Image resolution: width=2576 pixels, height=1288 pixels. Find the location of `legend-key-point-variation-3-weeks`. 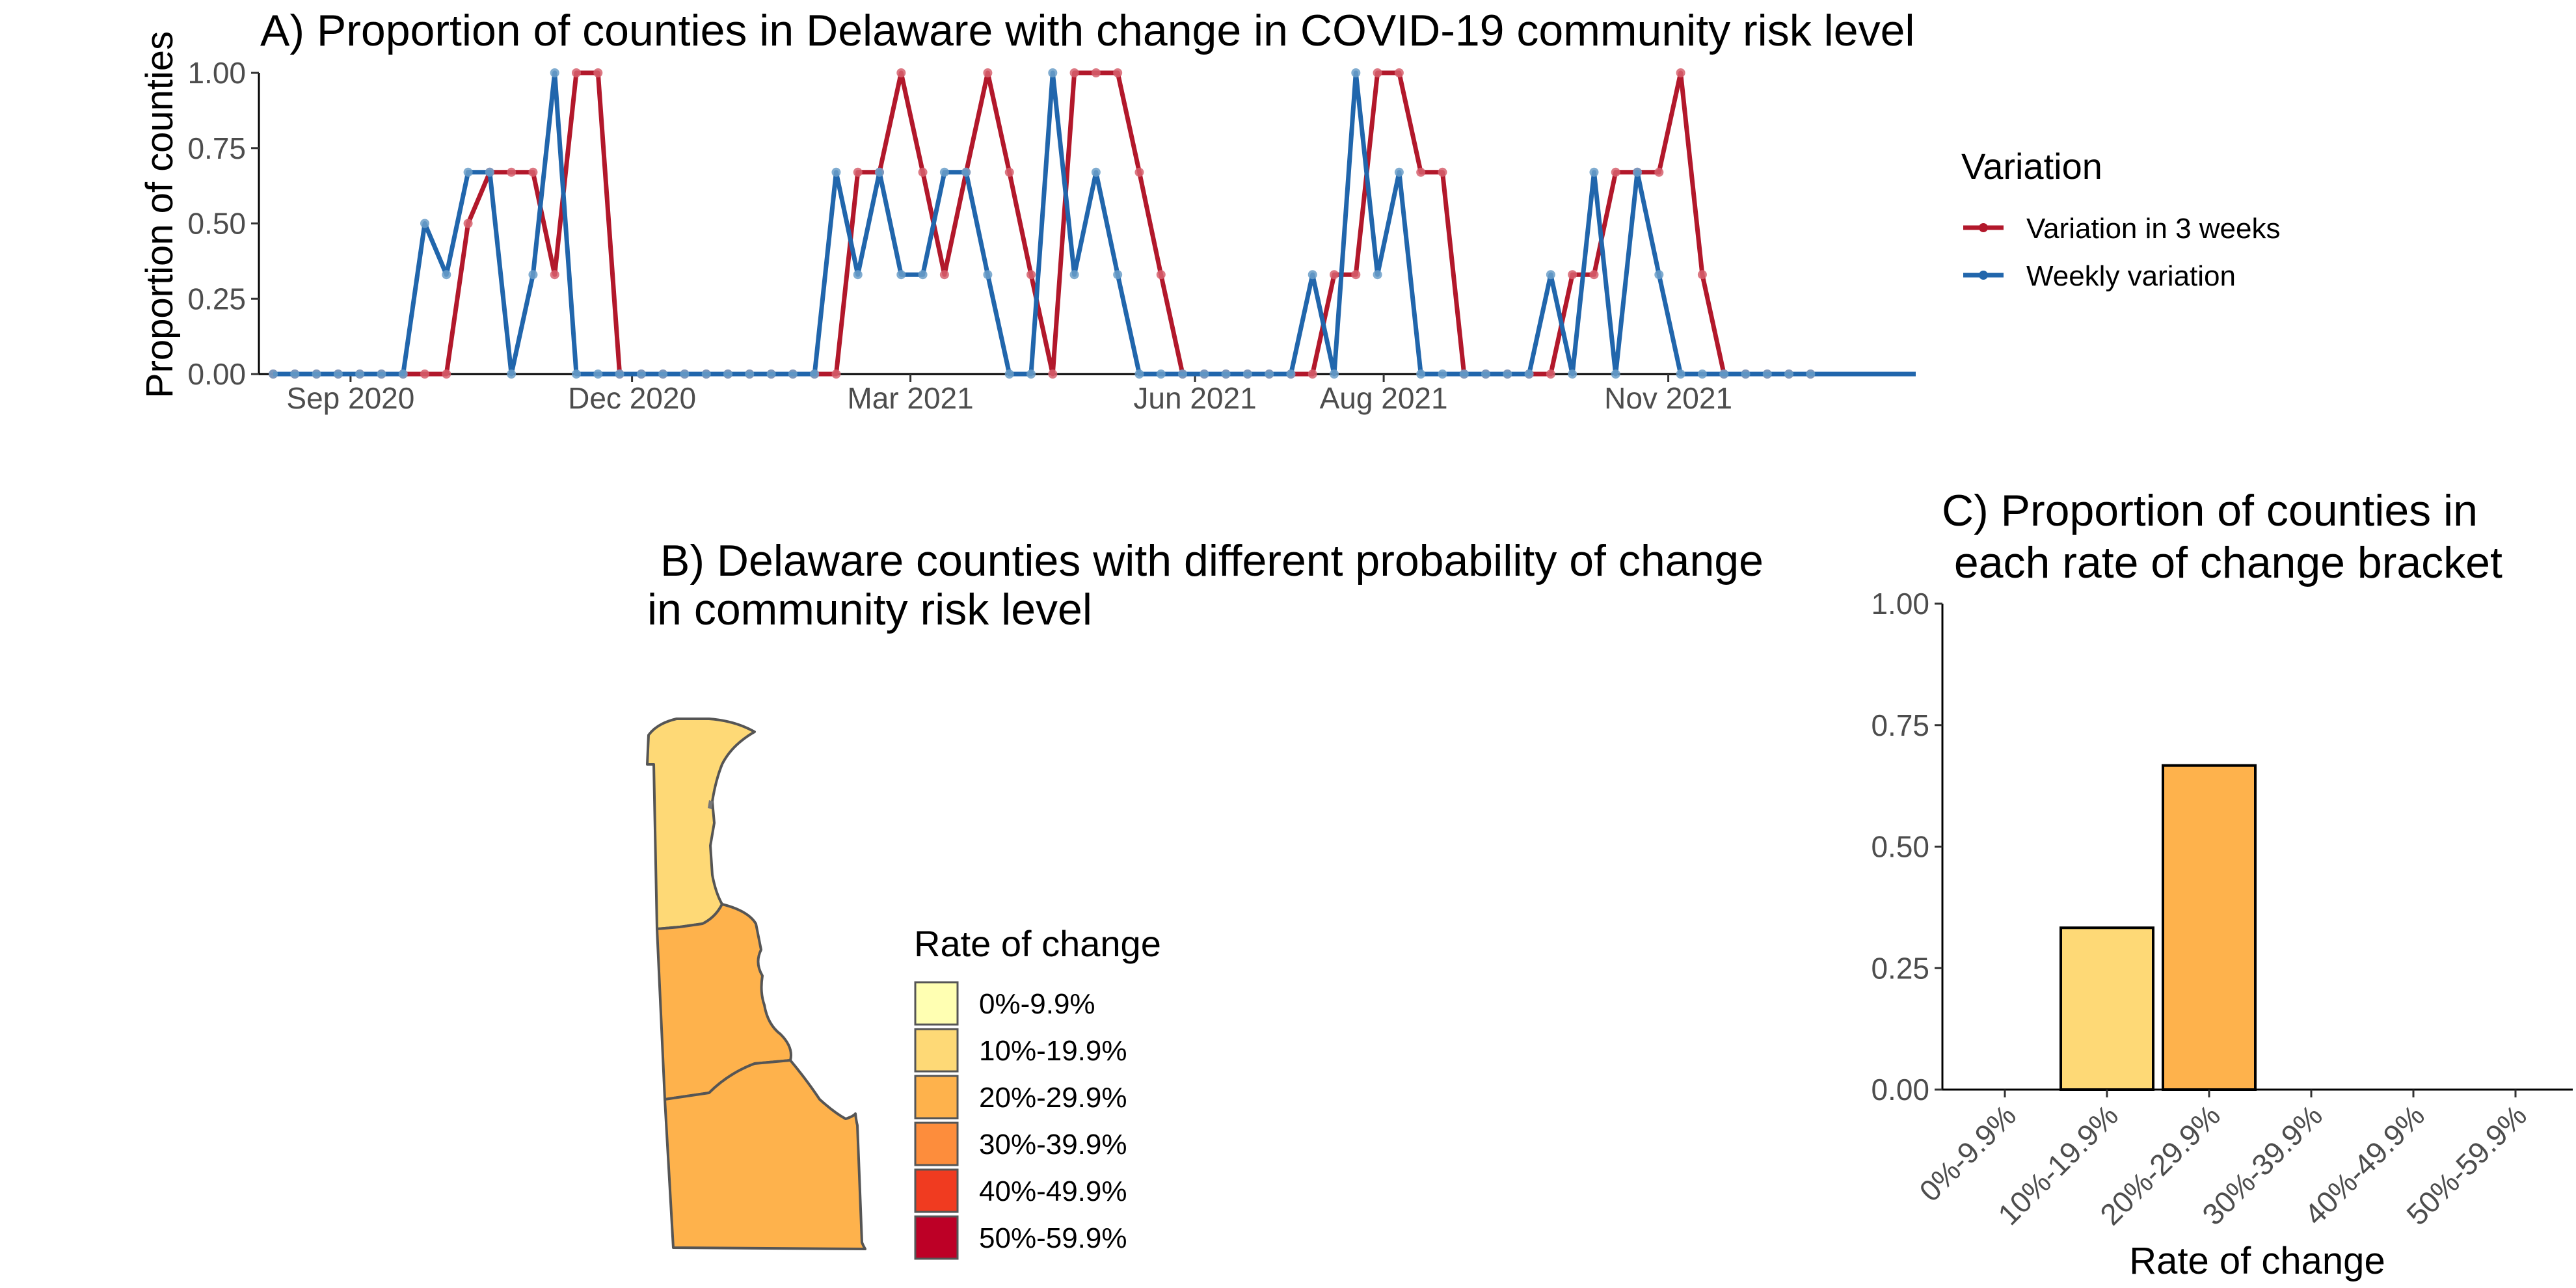

legend-key-point-variation-3-weeks is located at coordinates (1983, 227).